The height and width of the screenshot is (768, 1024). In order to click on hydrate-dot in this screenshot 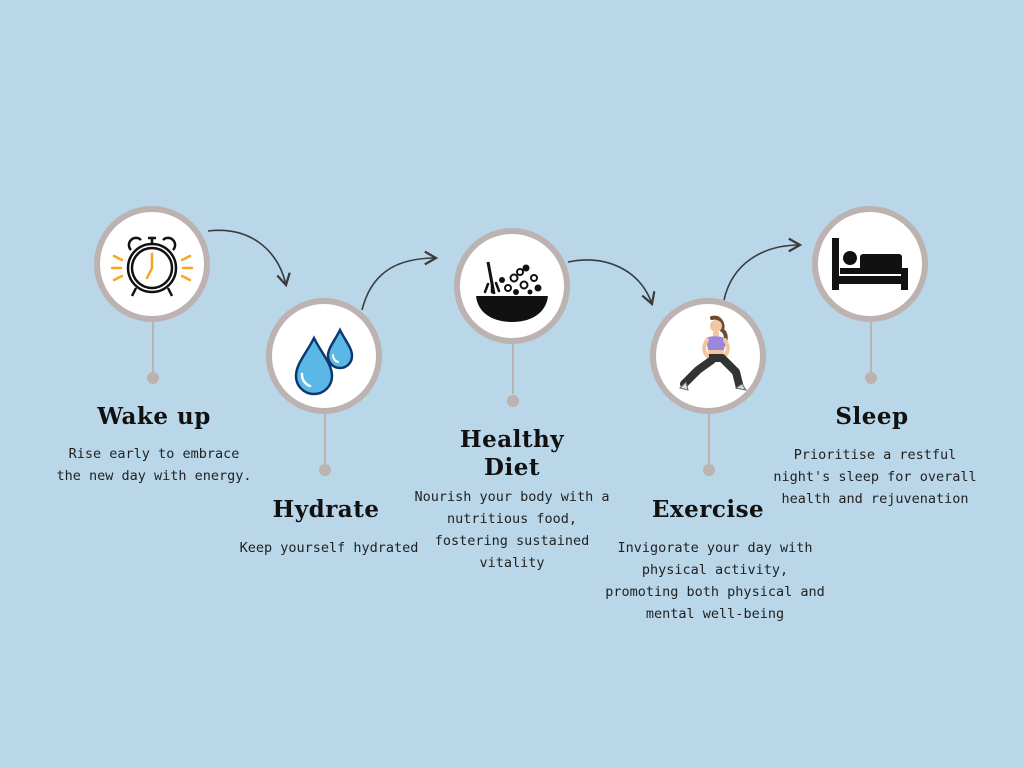, I will do `click(325, 470)`.